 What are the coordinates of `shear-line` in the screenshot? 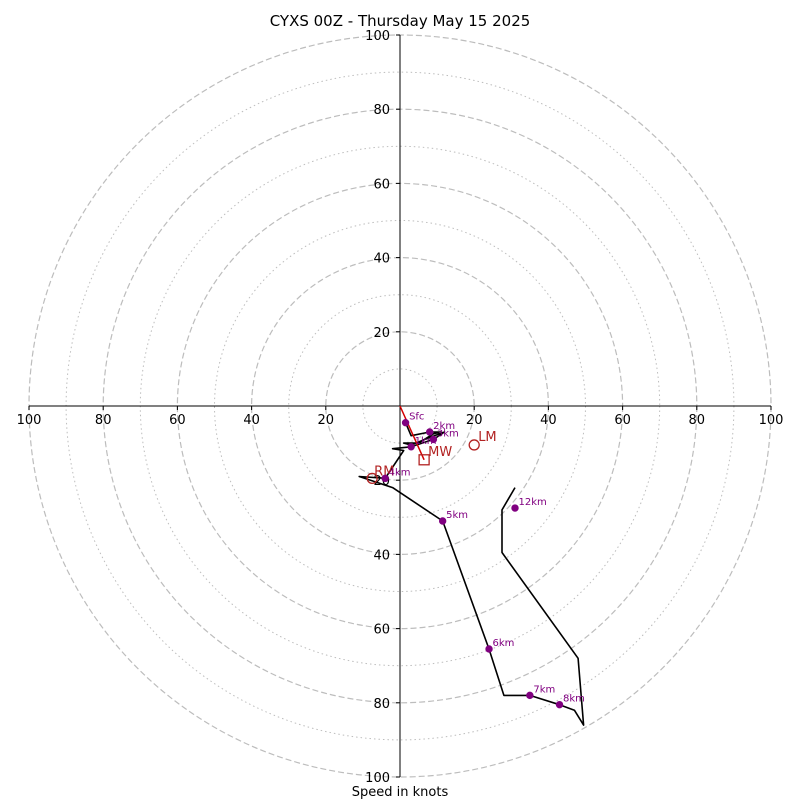 It's located at (412, 433).